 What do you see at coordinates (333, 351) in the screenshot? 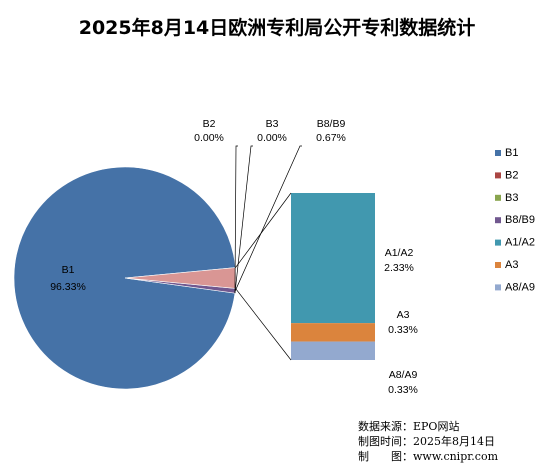
I see `bar-segment-a8-a9` at bounding box center [333, 351].